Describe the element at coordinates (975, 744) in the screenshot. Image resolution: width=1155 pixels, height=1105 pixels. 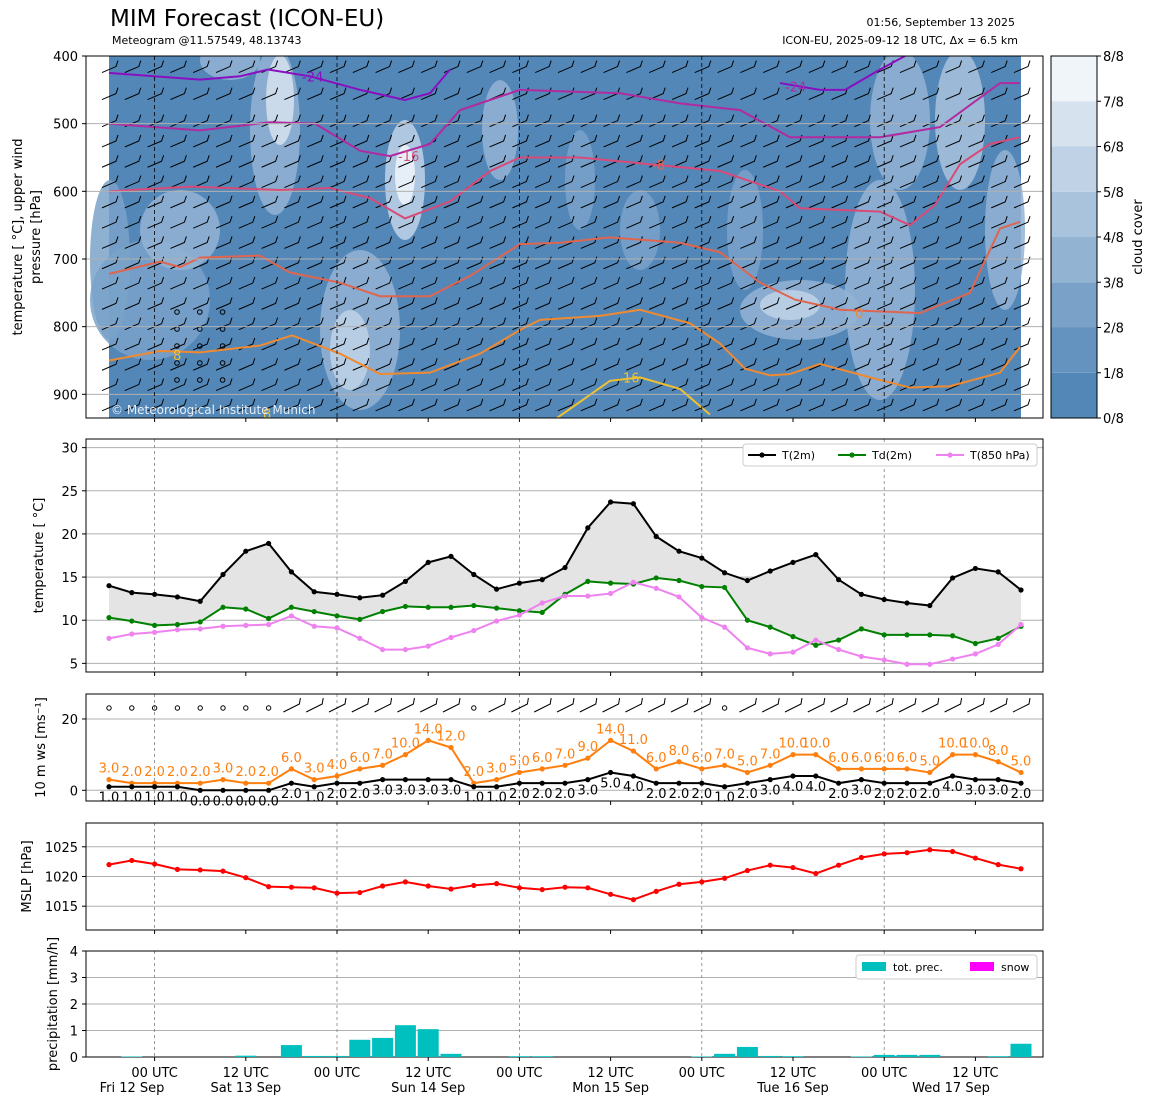
I see `gust-data-label: 10.0` at that location.